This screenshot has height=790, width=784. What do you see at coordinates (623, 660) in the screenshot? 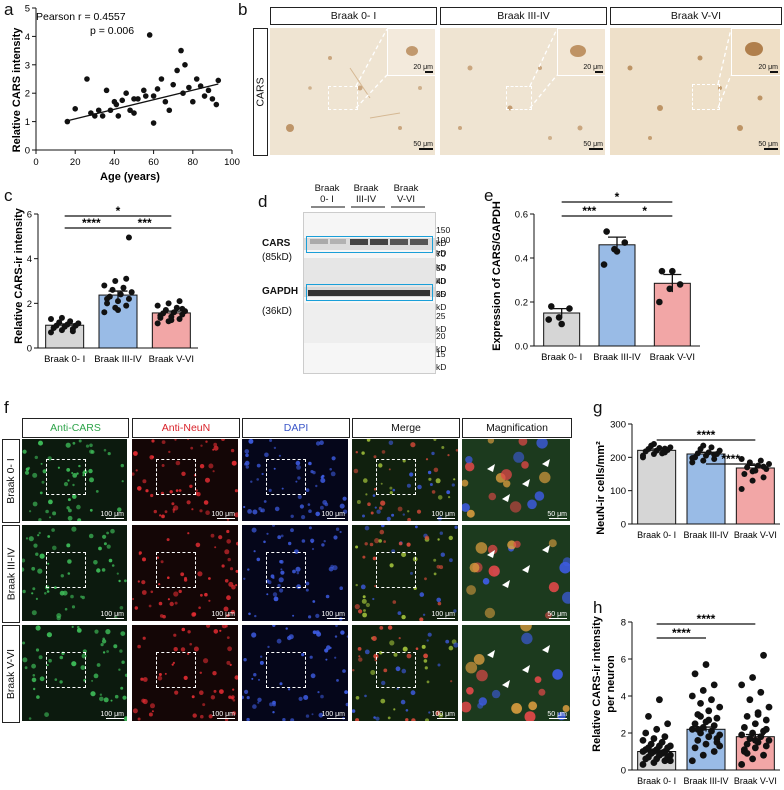
I see `y-tick-label: 6` at bounding box center [623, 660].